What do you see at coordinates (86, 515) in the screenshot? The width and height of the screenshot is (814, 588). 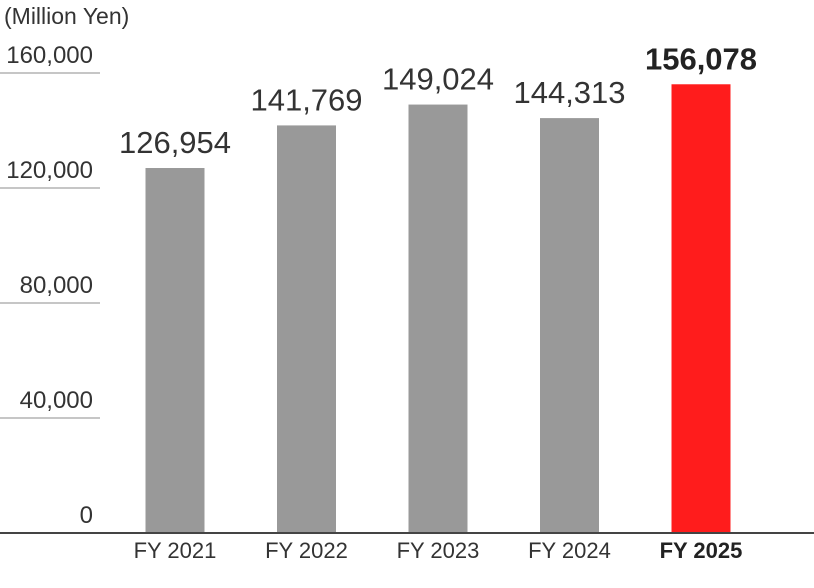 I see `y-tick-label: 0` at bounding box center [86, 515].